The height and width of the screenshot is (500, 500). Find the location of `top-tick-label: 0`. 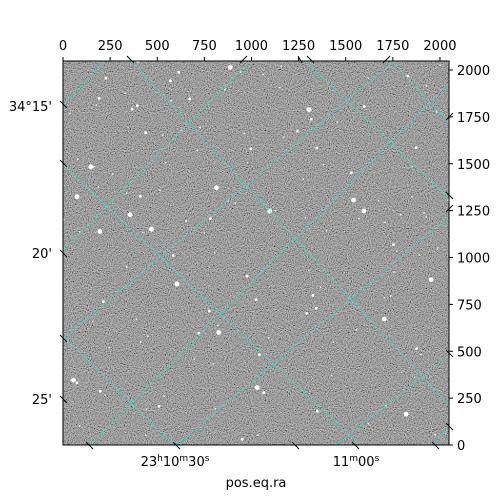

top-tick-label: 0 is located at coordinates (63, 46).